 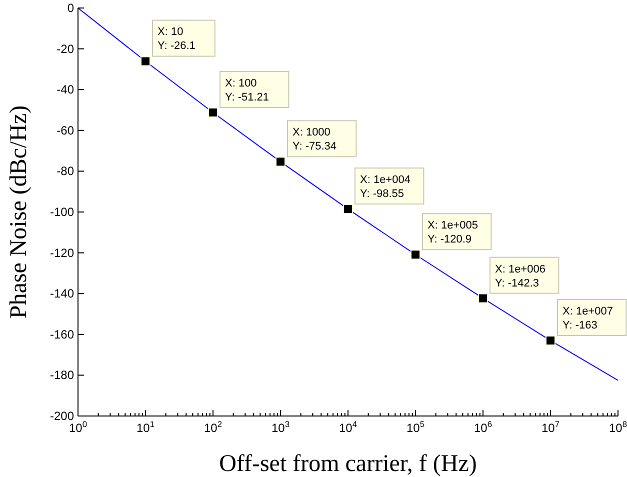 I want to click on x-tick-label: 10$^{4}$, so click(x=348, y=427).